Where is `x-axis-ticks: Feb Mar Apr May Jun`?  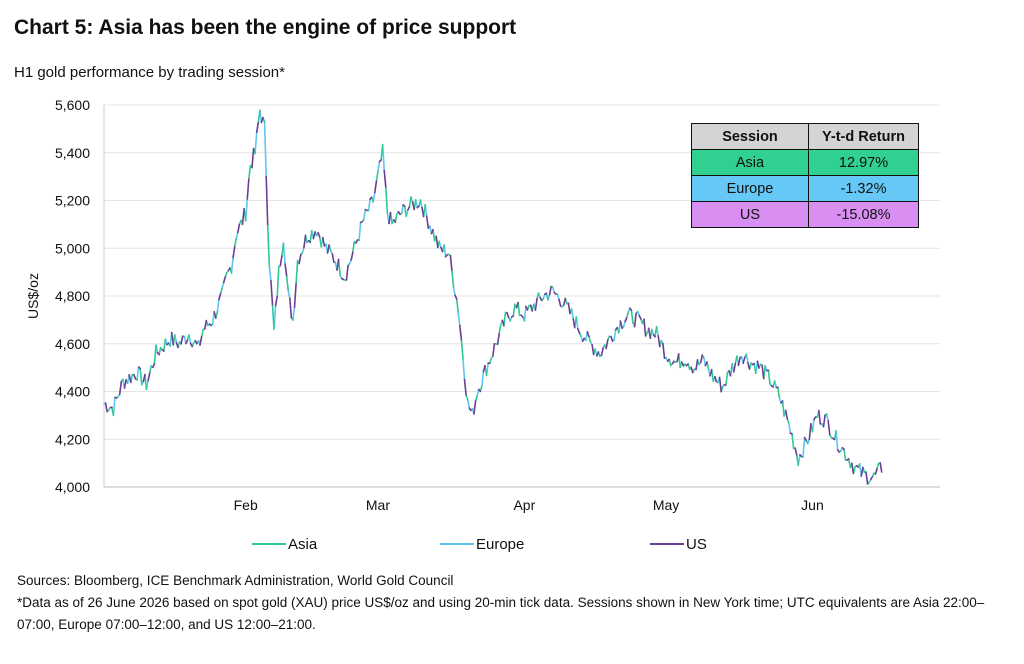
x-axis-ticks: Feb Mar Apr May Jun is located at coordinates (529, 505).